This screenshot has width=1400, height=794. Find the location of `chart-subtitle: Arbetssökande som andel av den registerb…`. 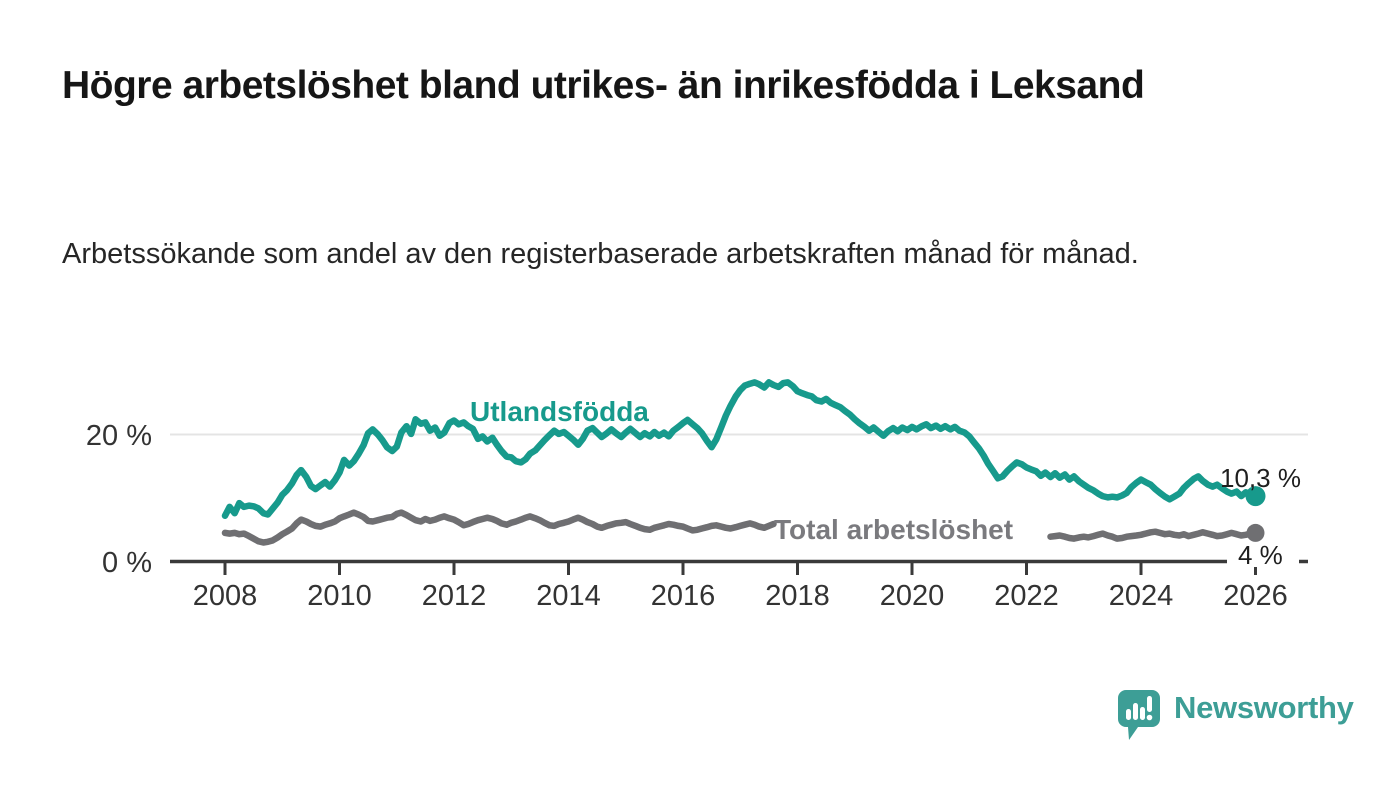

chart-subtitle: Arbetssökande som andel av den registerb… is located at coordinates (600, 254).